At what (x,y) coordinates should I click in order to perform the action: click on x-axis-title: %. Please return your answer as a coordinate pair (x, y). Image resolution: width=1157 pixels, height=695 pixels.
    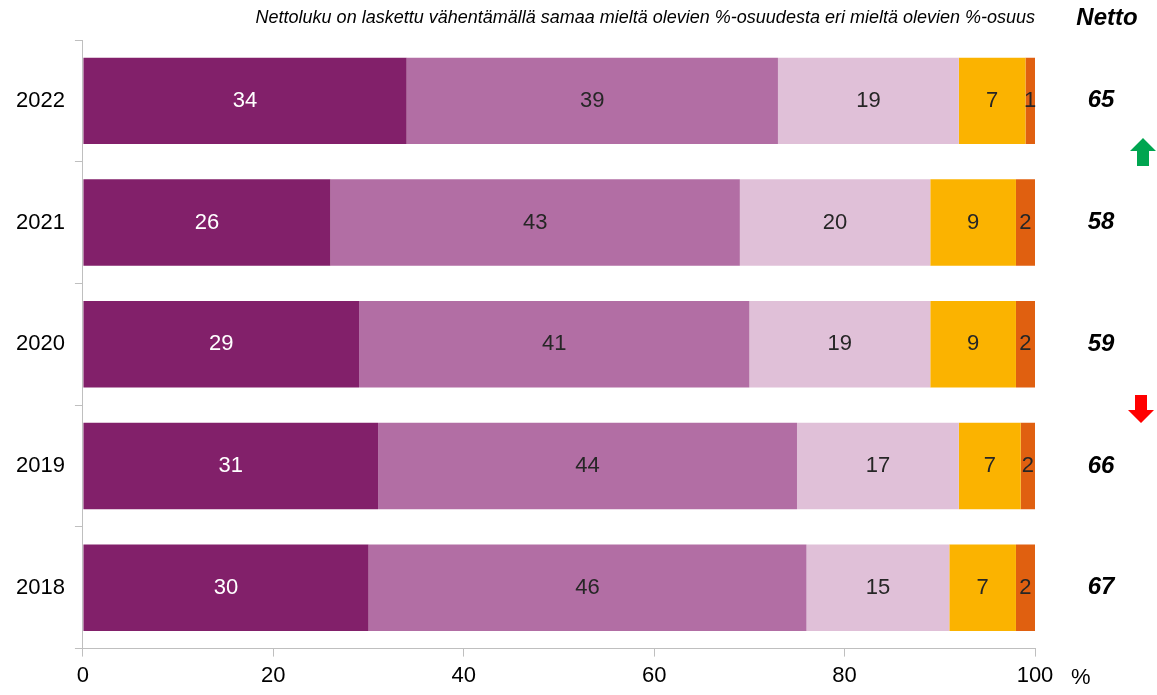
    Looking at the image, I should click on (1081, 677).